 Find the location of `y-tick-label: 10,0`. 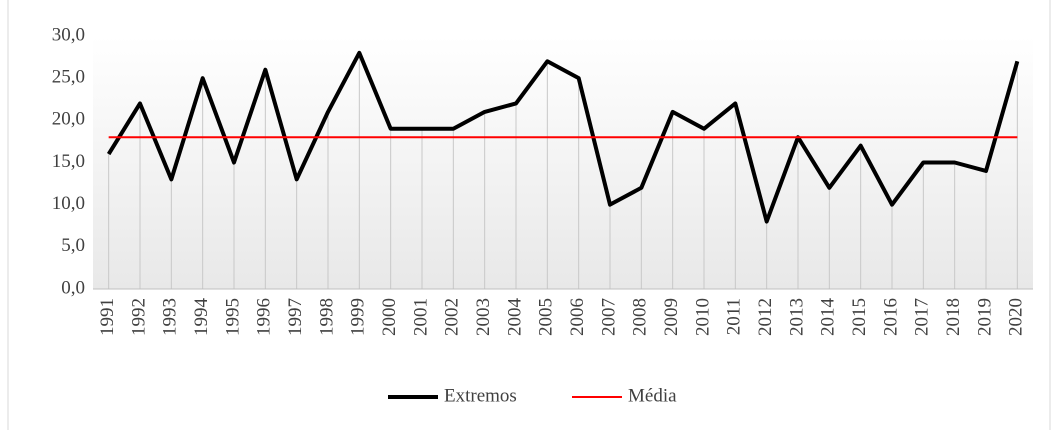

y-tick-label: 10,0 is located at coordinates (68, 203).